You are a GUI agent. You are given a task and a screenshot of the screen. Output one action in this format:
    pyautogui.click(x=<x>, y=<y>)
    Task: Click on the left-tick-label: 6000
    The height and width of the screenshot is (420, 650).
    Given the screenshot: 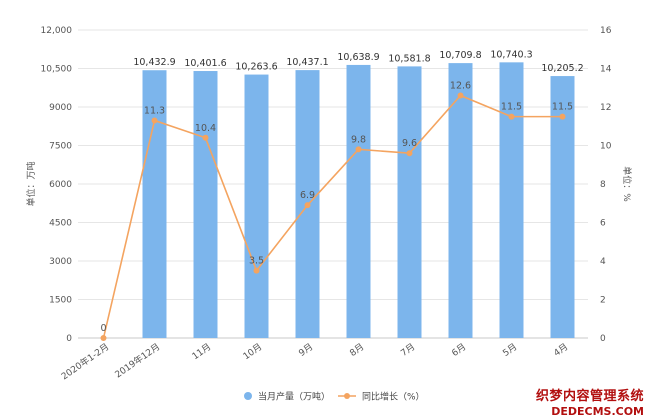 What is the action you would take?
    pyautogui.click(x=60, y=185)
    